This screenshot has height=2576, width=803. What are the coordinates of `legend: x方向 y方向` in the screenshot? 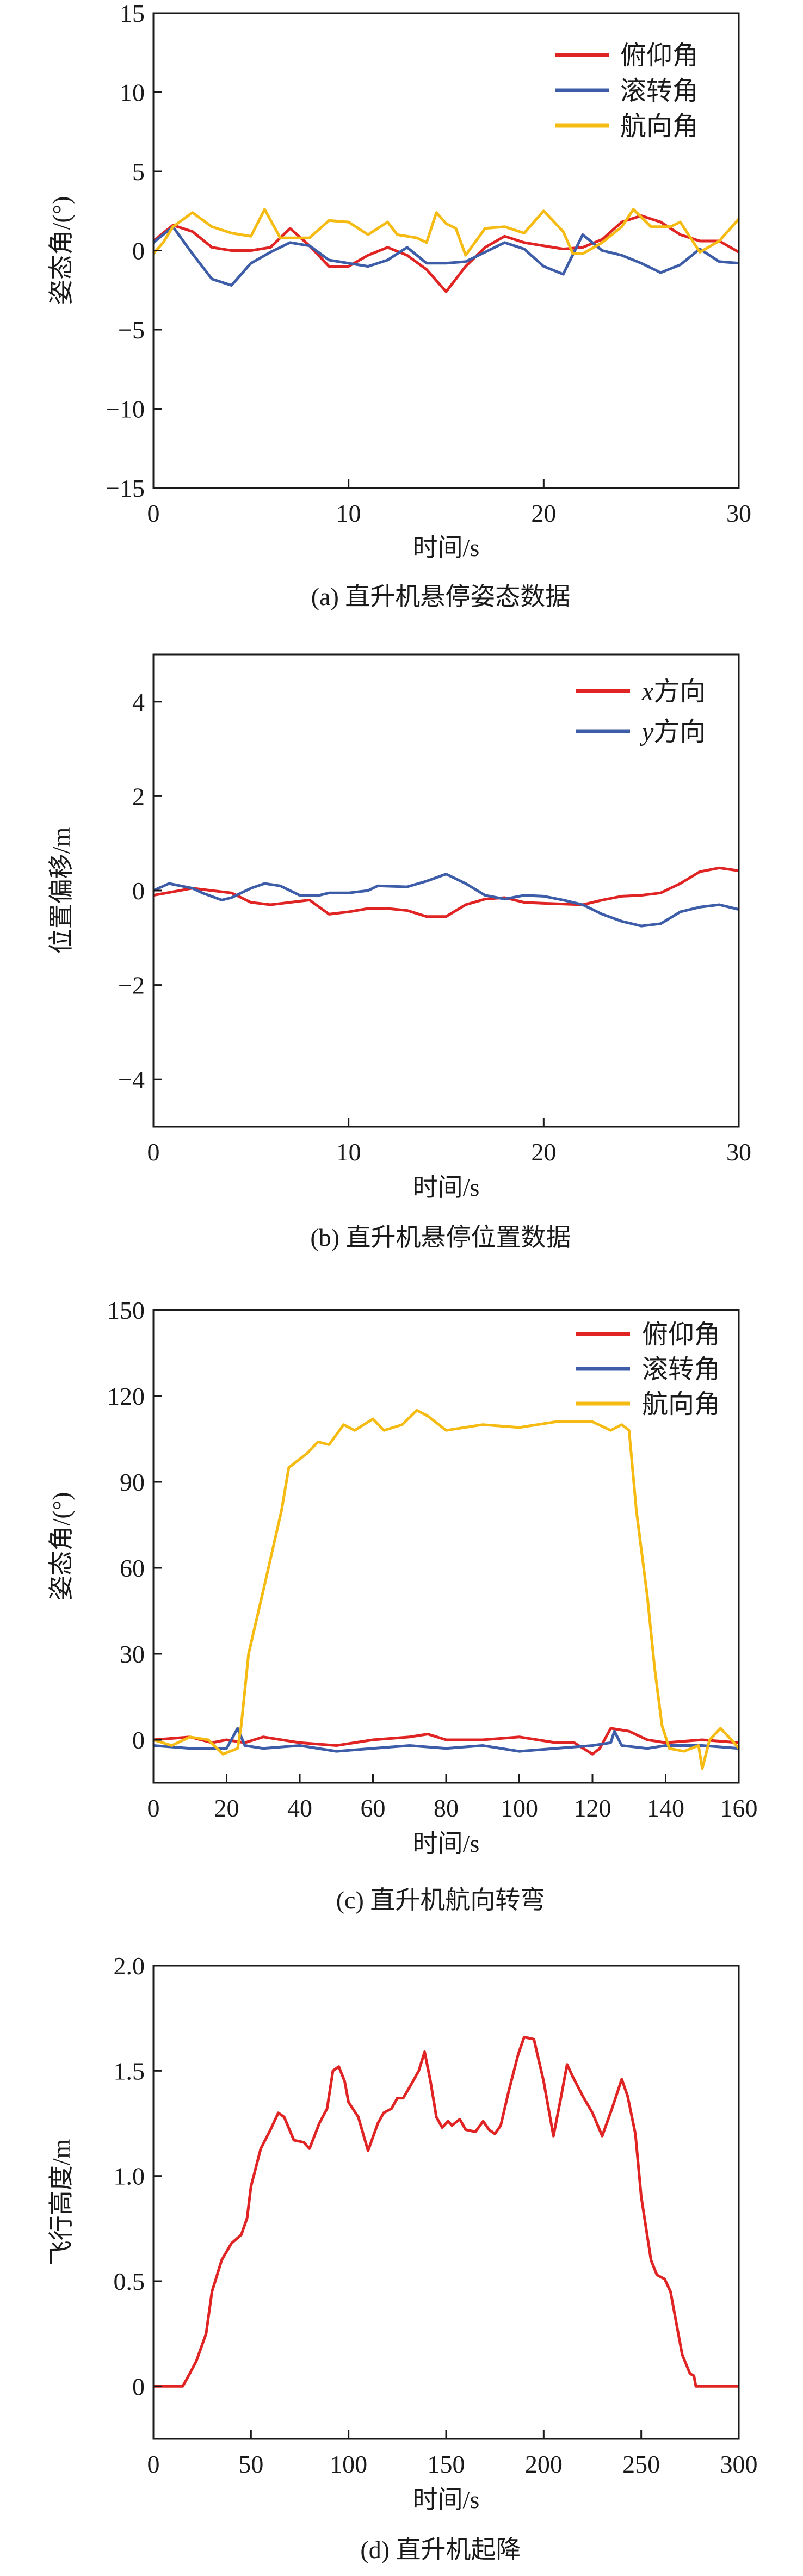 It's located at (641, 712).